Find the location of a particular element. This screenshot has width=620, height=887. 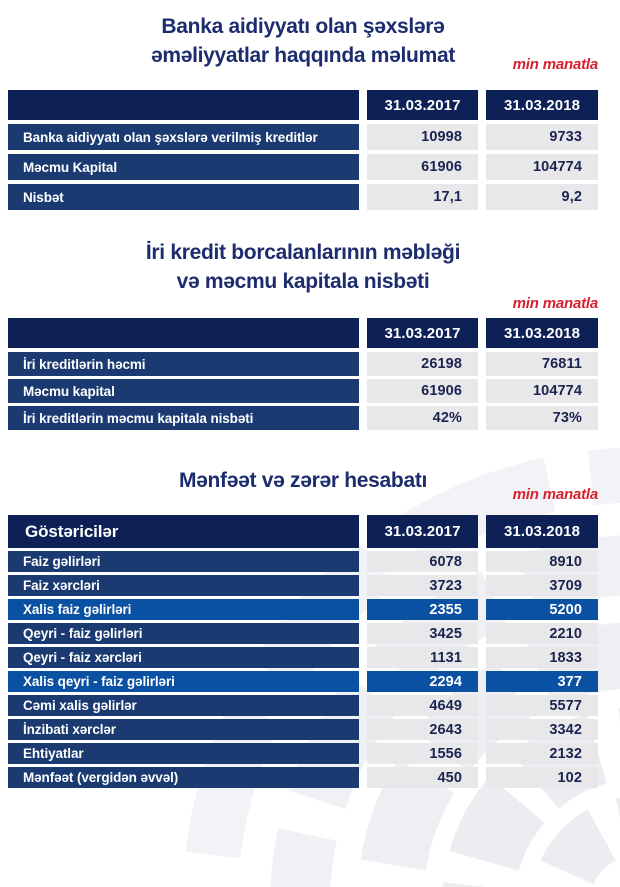

table-header-row: Göstəricilər 31.03.2017 31.03.2018 is located at coordinates (303, 531).